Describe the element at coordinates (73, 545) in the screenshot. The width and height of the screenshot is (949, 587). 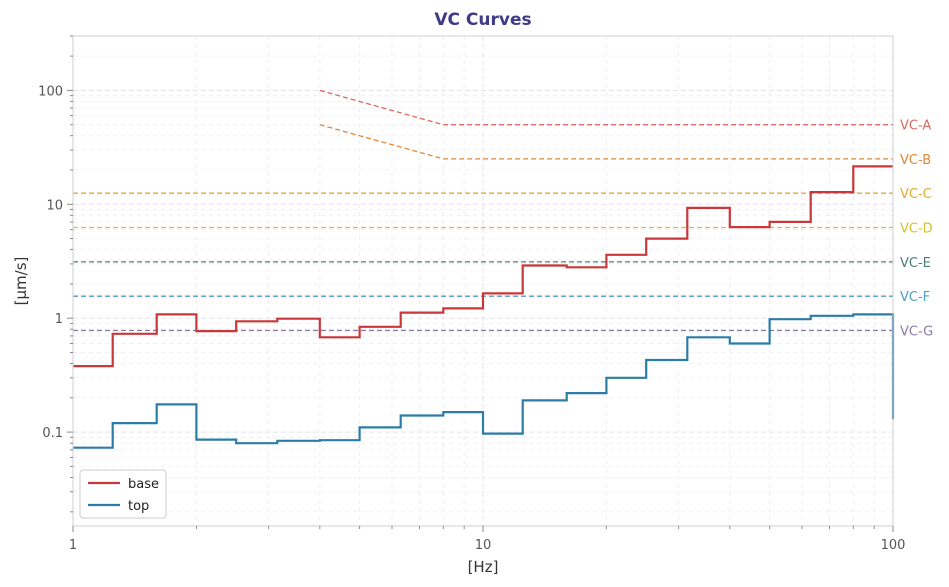
I see `x-tick-label: 1` at that location.